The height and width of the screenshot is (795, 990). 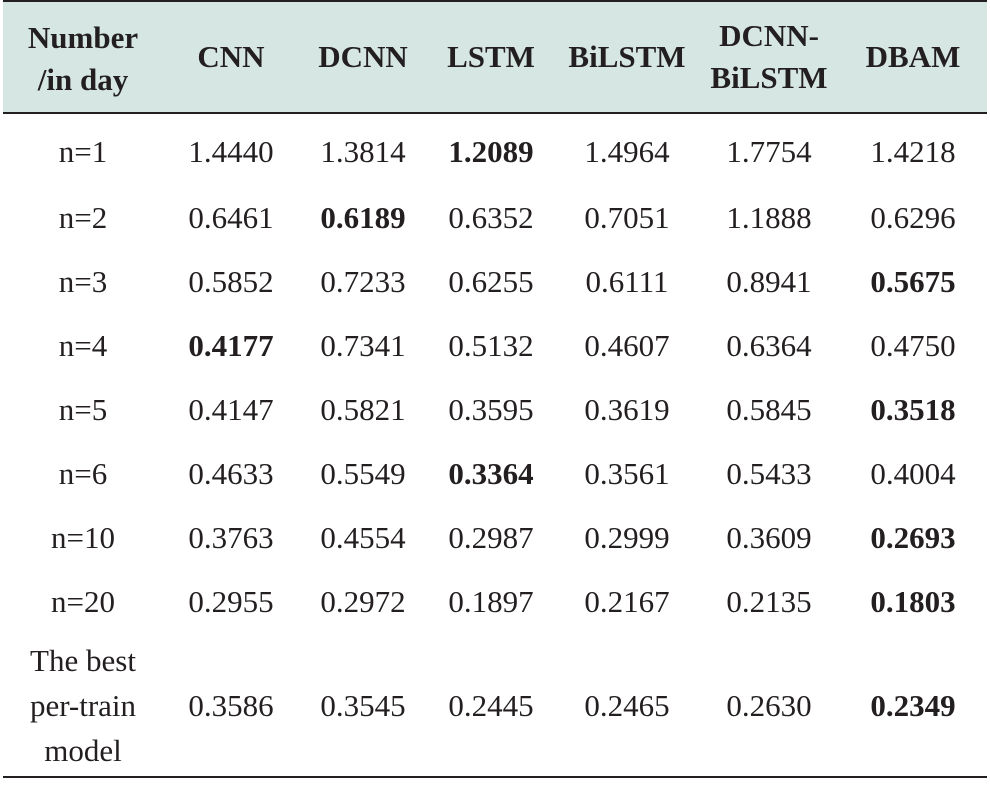 I want to click on row-label-line: per-train, so click(x=83, y=705).